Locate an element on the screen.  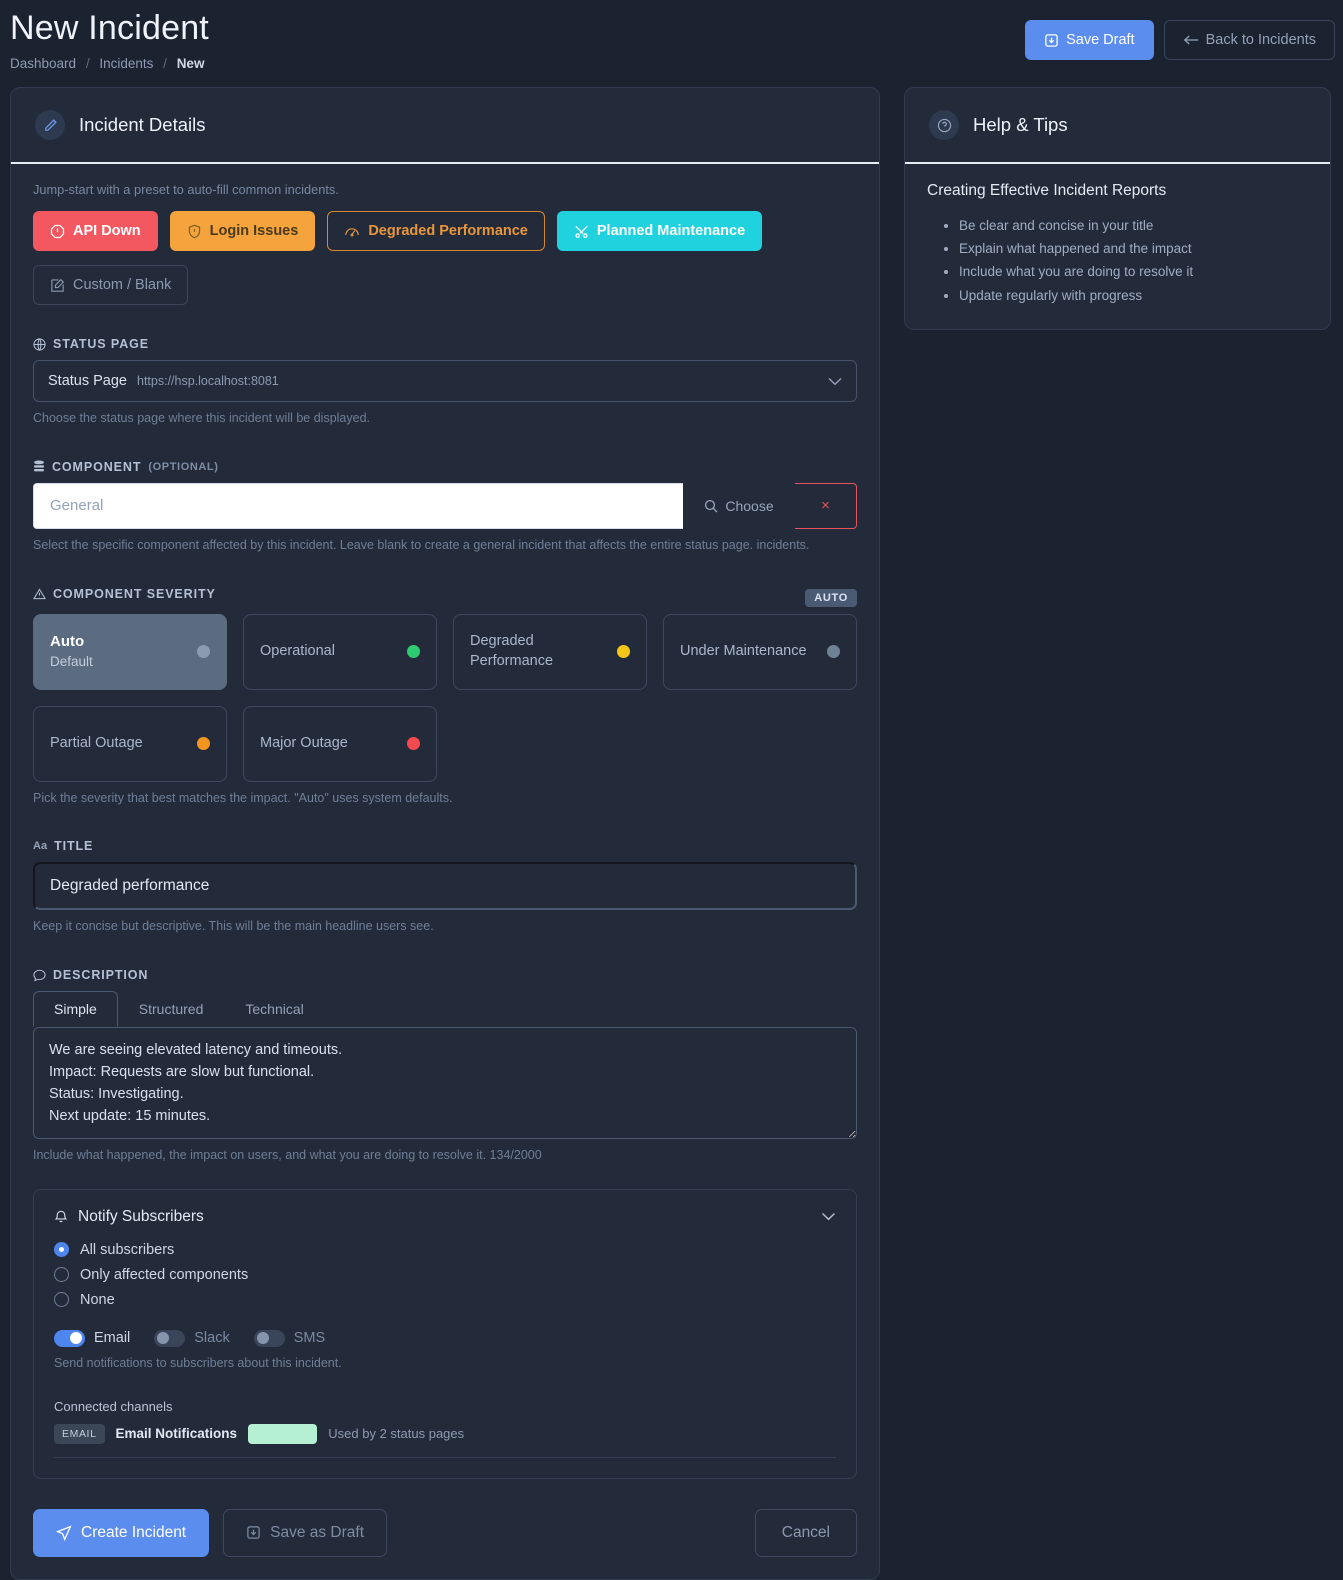
severity-option-label: Major Outage is located at coordinates (304, 742).